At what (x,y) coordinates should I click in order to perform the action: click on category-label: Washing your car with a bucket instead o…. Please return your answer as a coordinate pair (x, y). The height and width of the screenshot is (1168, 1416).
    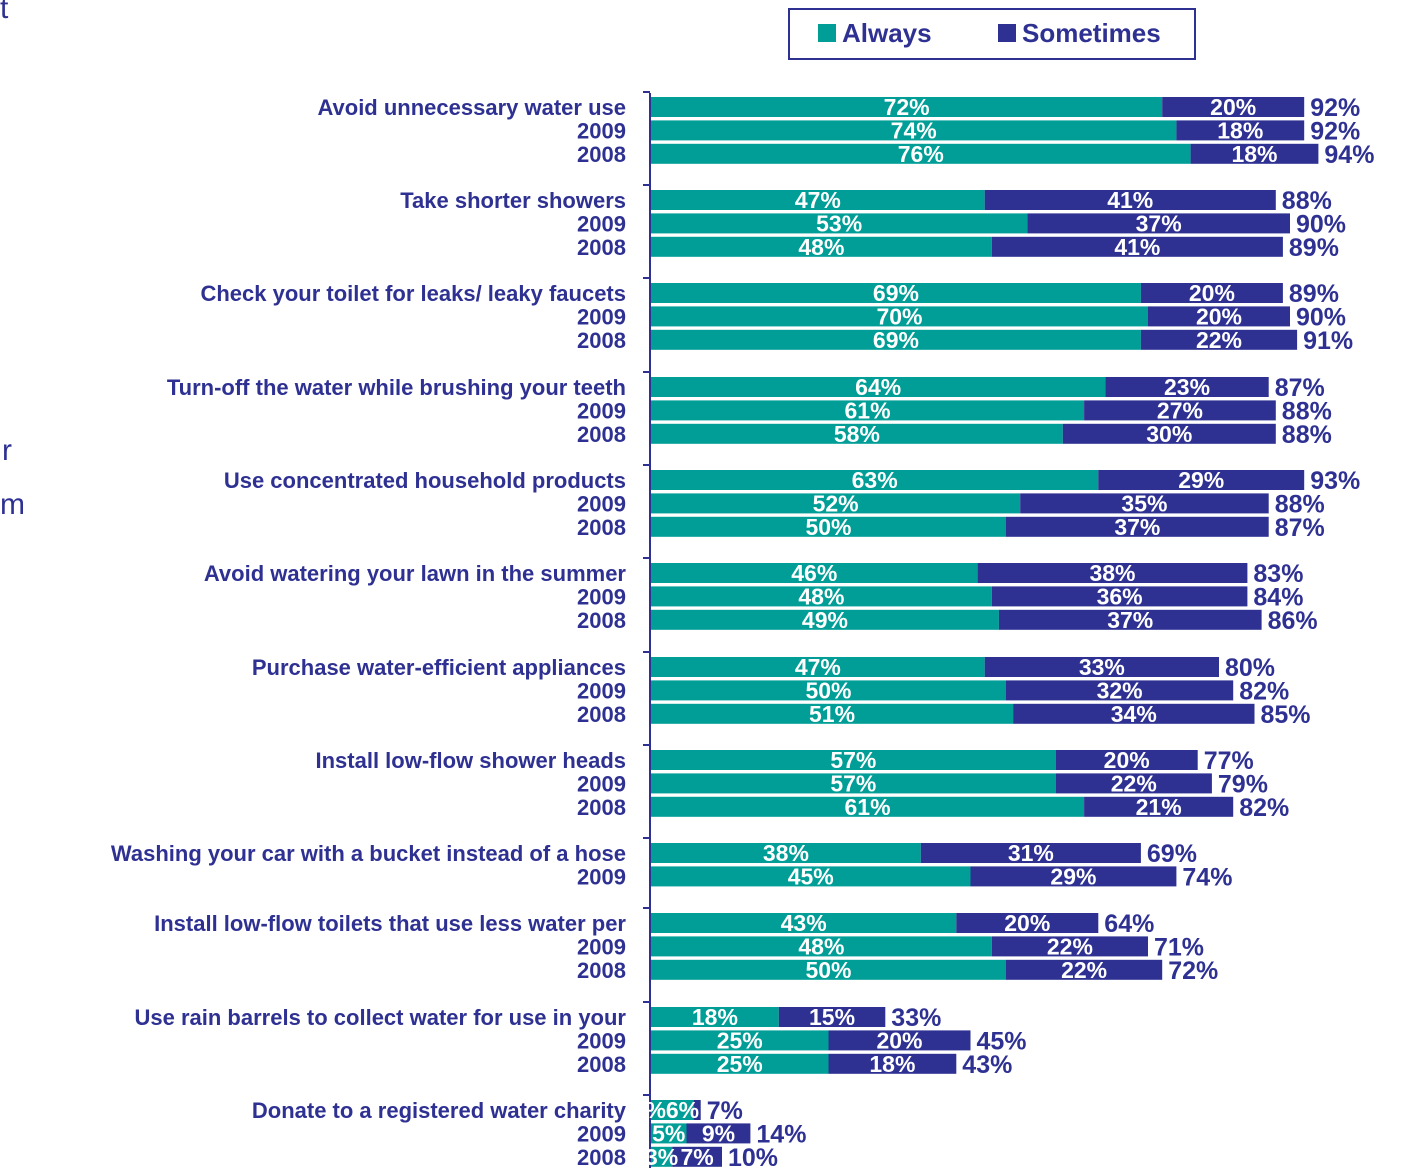
    Looking at the image, I should click on (368, 853).